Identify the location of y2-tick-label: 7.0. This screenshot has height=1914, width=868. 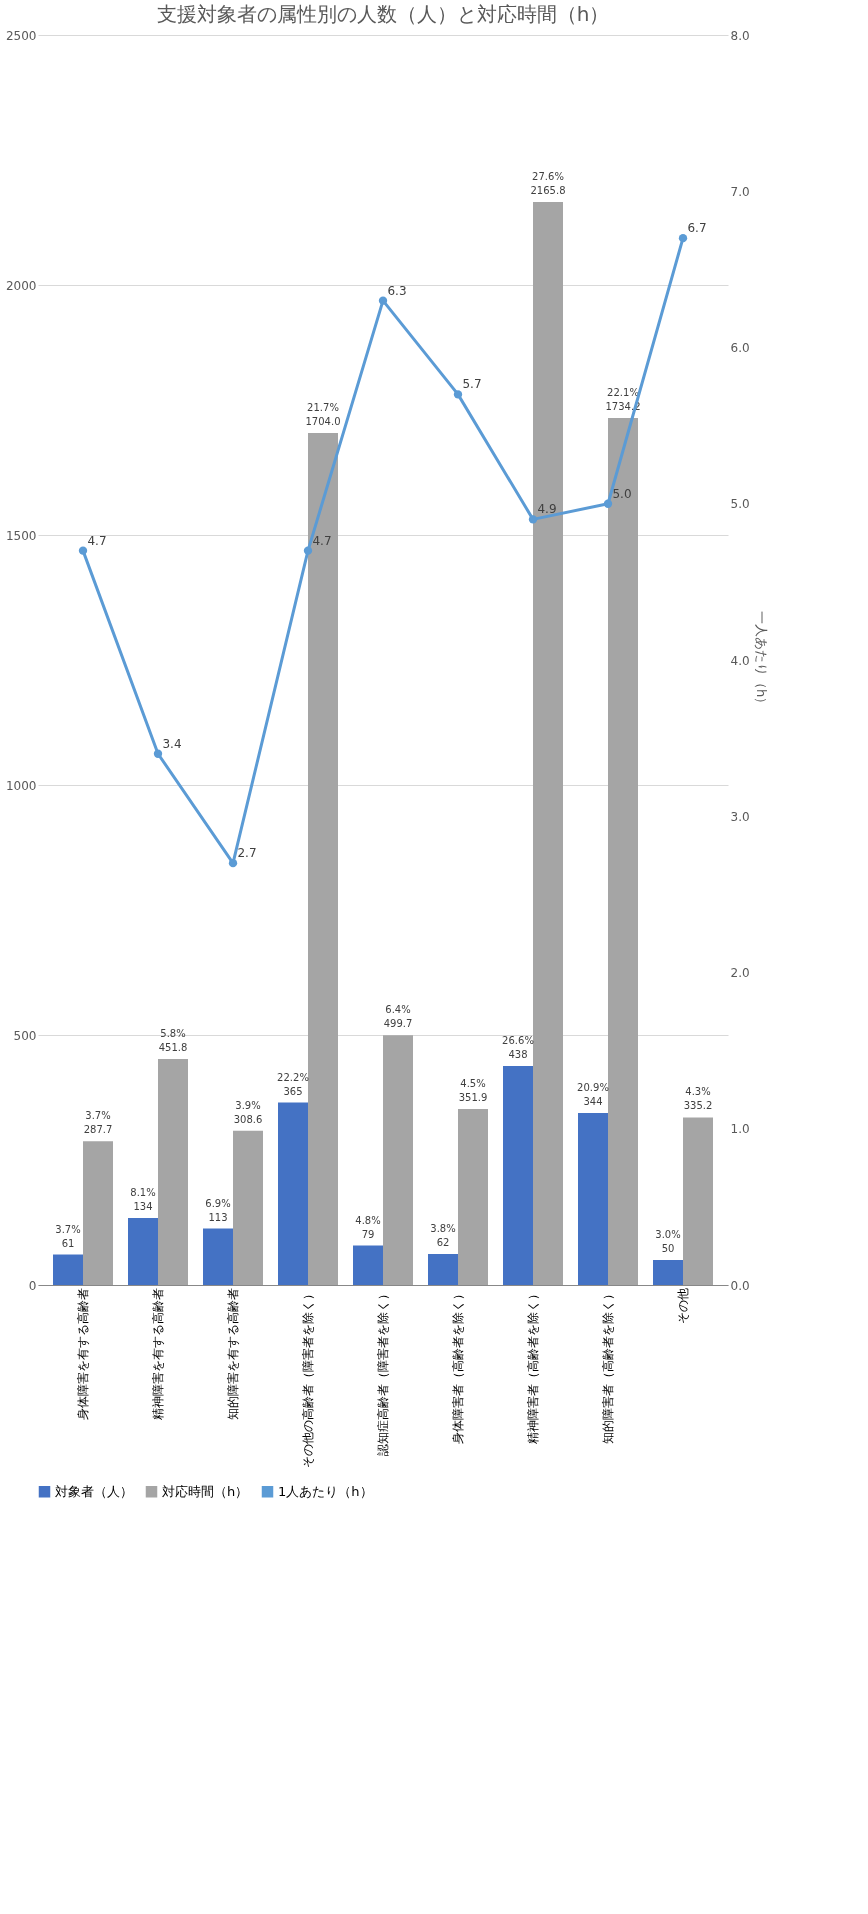
(740, 191).